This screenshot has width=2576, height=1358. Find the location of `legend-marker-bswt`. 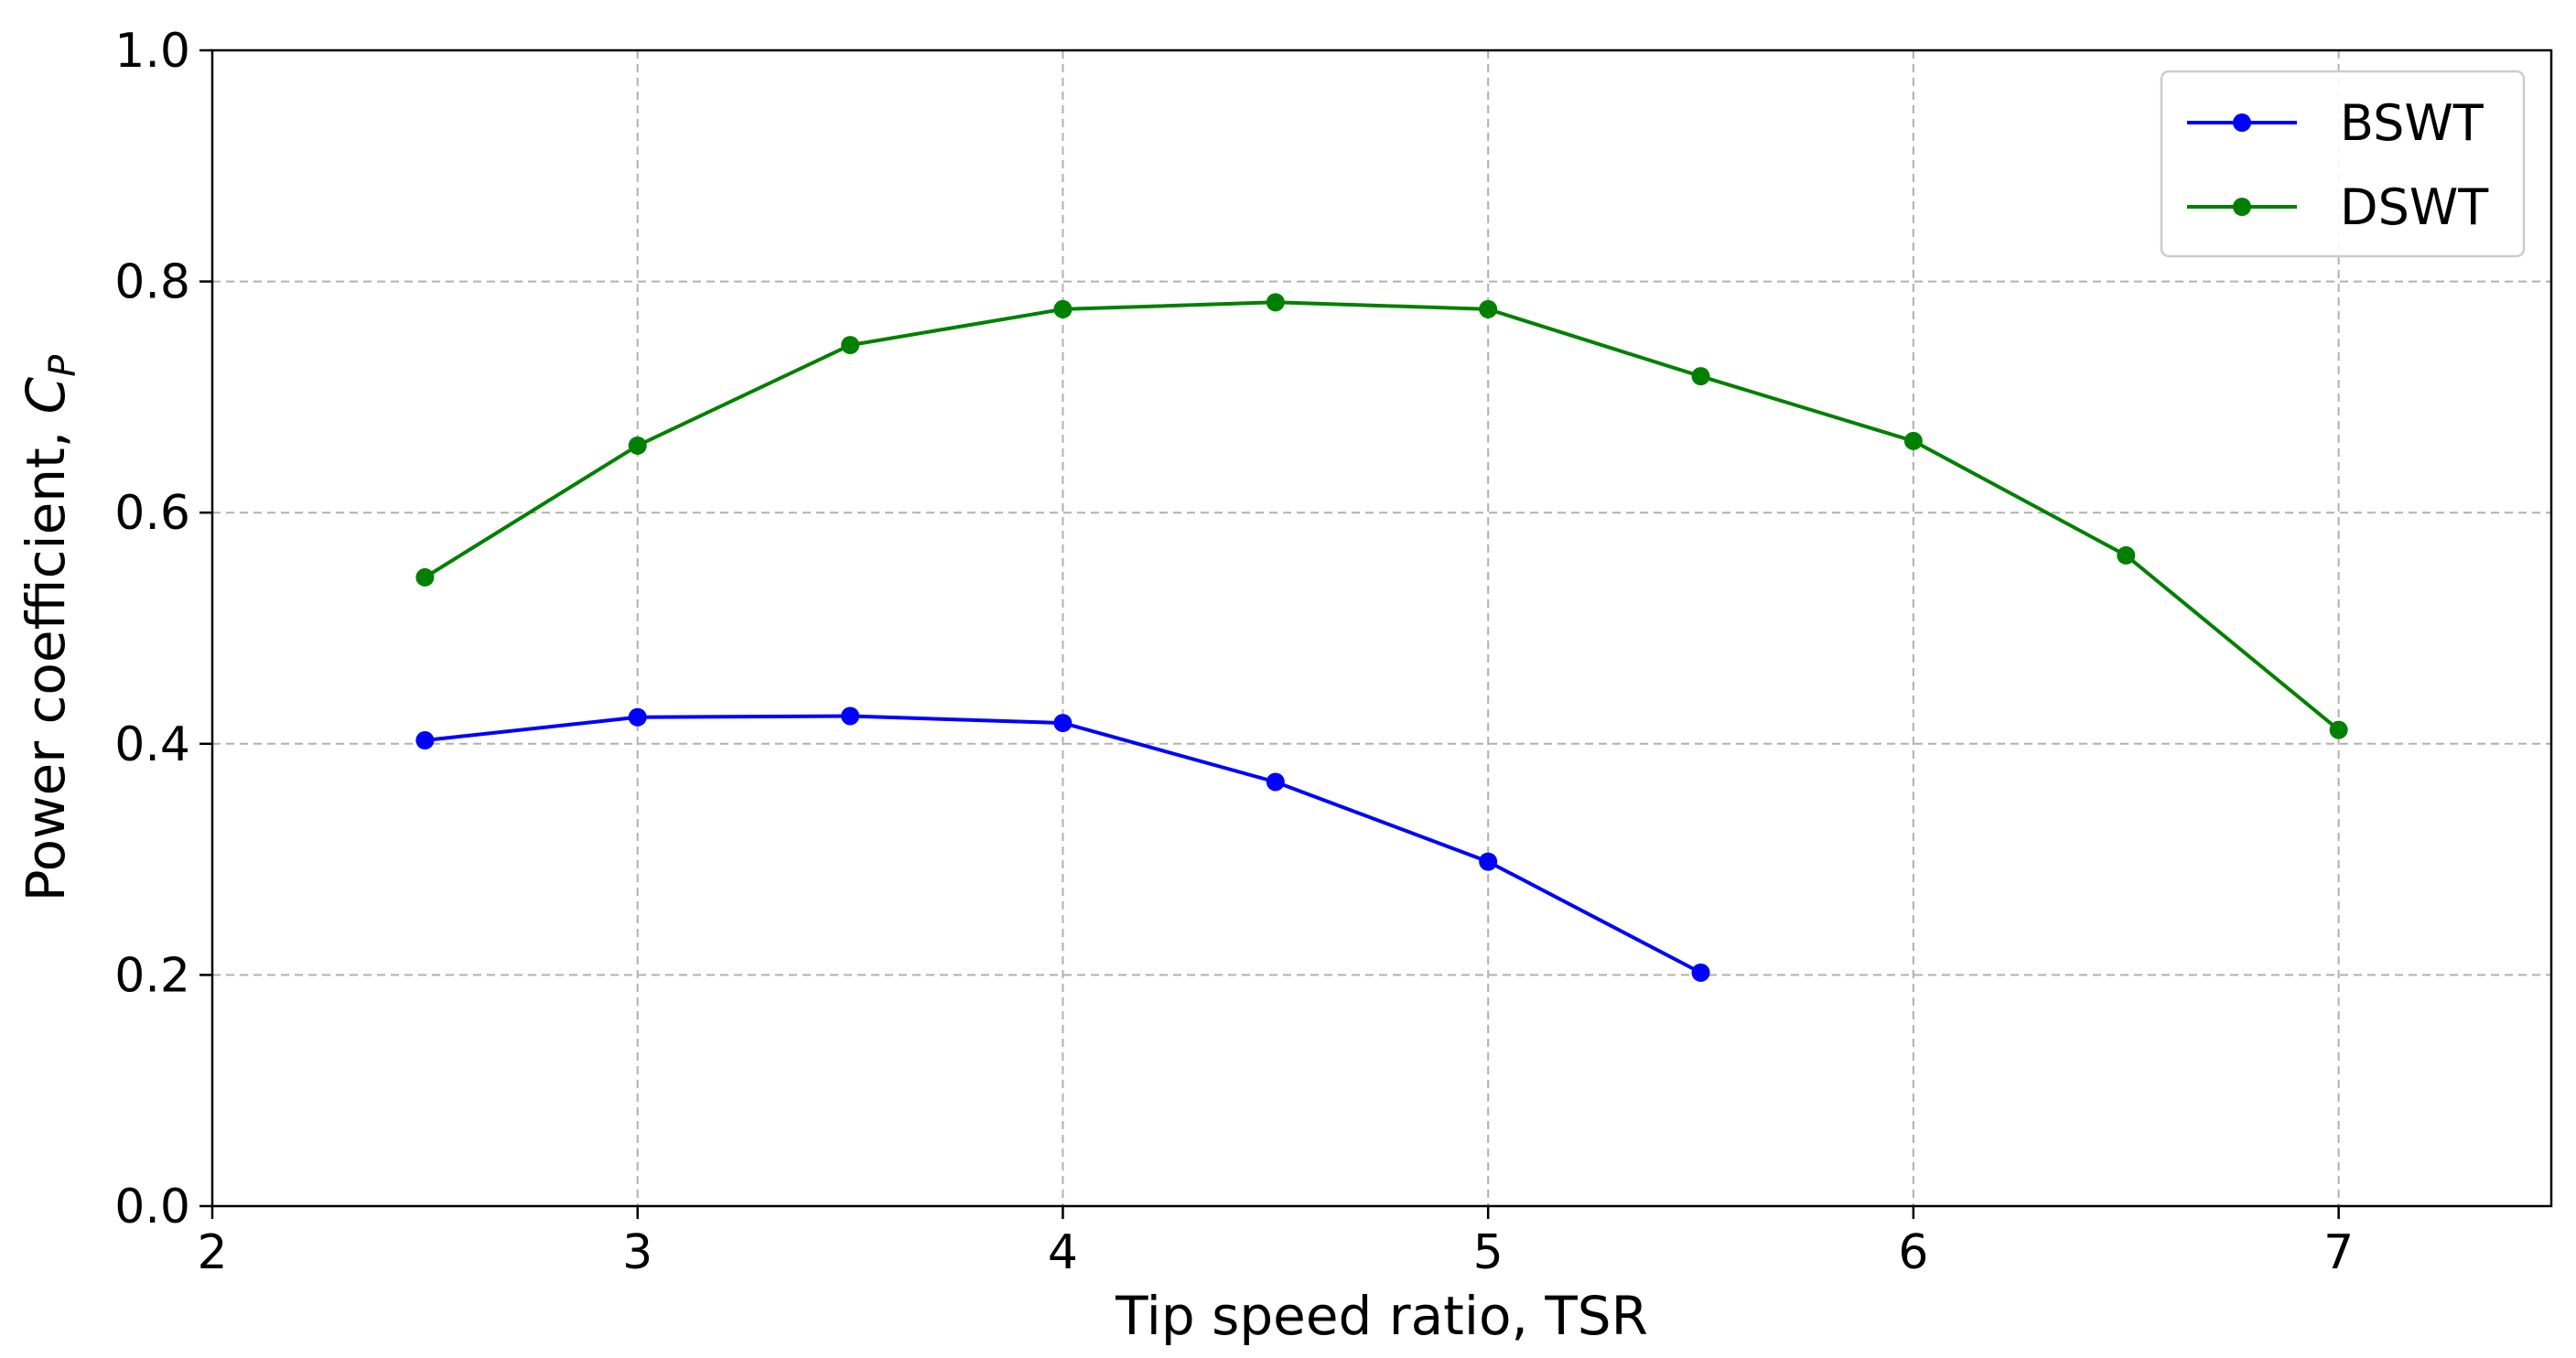

legend-marker-bswt is located at coordinates (2242, 122).